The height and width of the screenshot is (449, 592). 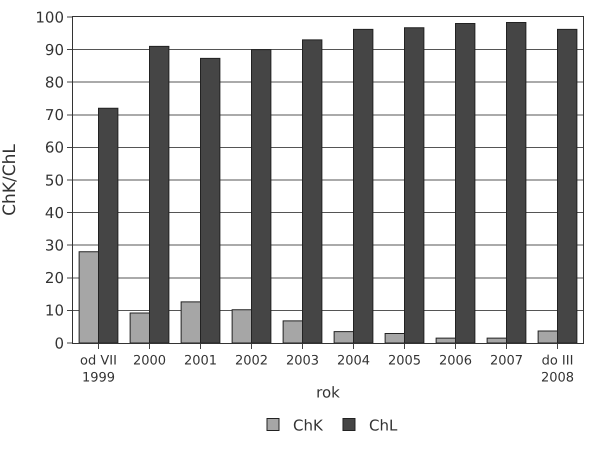 I want to click on y-tick-label: 70, so click(x=54, y=115).